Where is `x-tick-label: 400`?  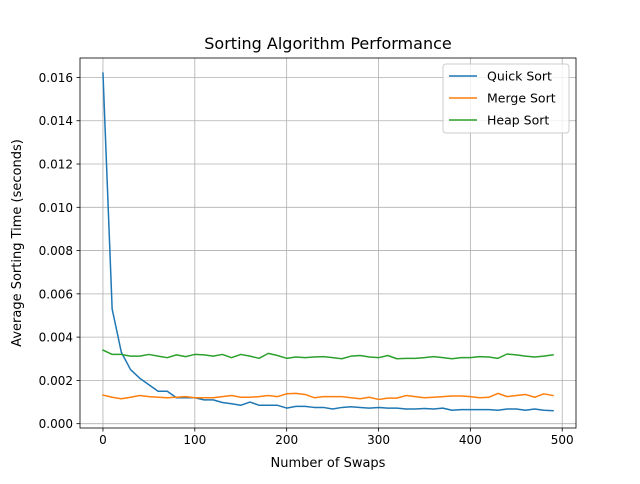 x-tick-label: 400 is located at coordinates (470, 440).